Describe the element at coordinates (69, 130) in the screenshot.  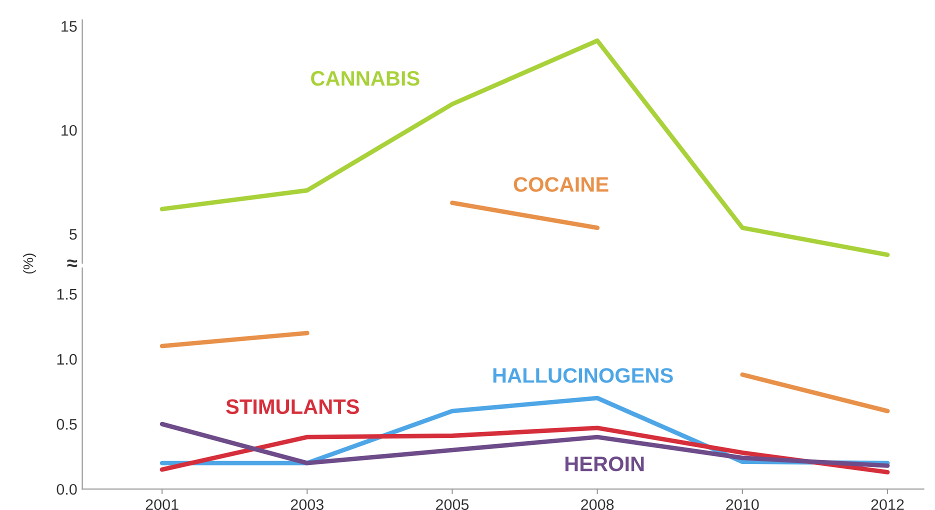
I see `y-tick-label: 10` at that location.